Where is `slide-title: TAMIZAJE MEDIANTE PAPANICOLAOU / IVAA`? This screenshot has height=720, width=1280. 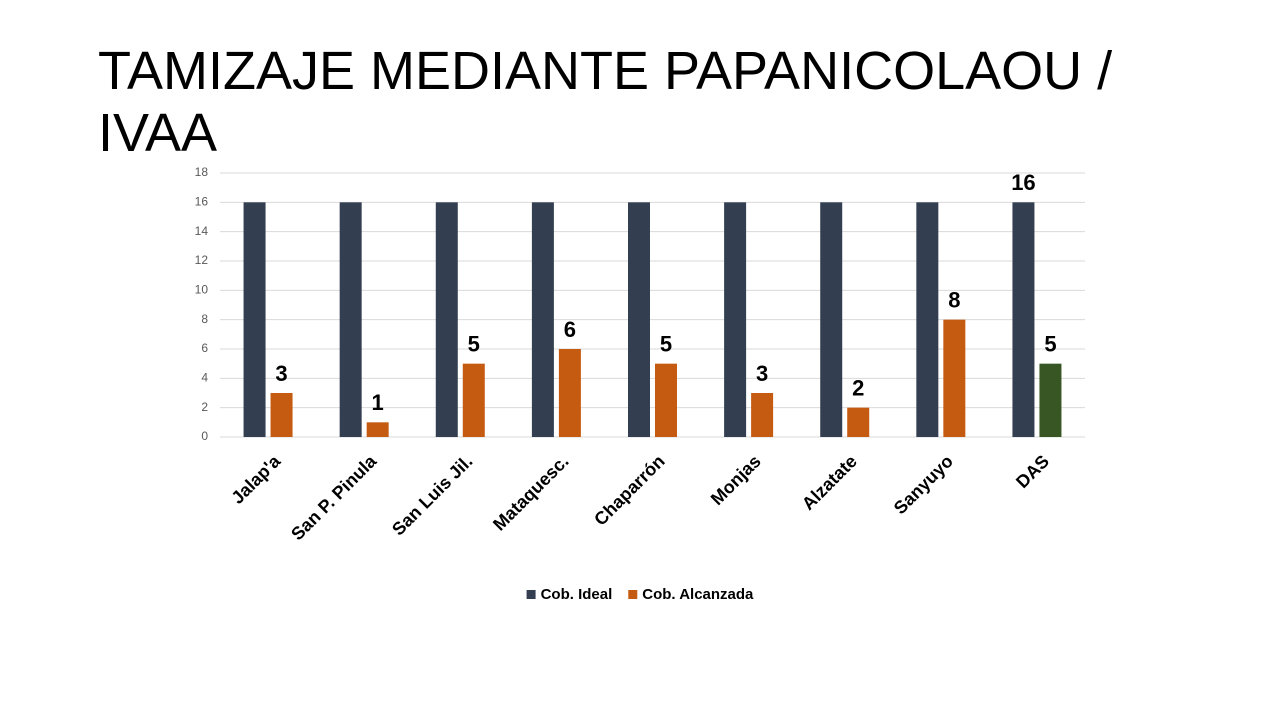 slide-title: TAMIZAJE MEDIANTE PAPANICOLAOU / IVAA is located at coordinates (605, 102).